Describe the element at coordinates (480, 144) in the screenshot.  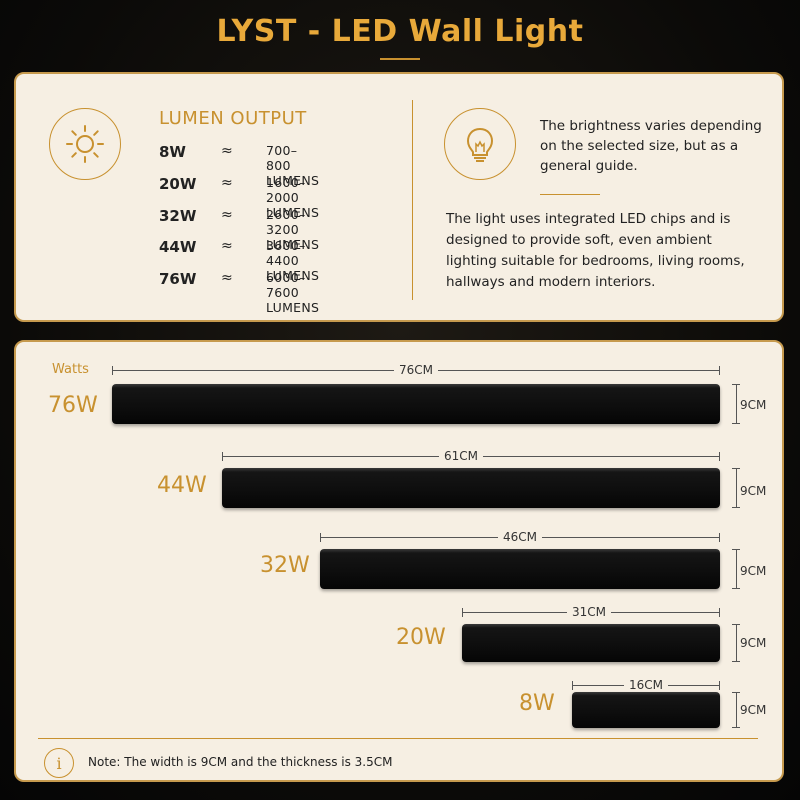
I see `light-bulb-icon` at that location.